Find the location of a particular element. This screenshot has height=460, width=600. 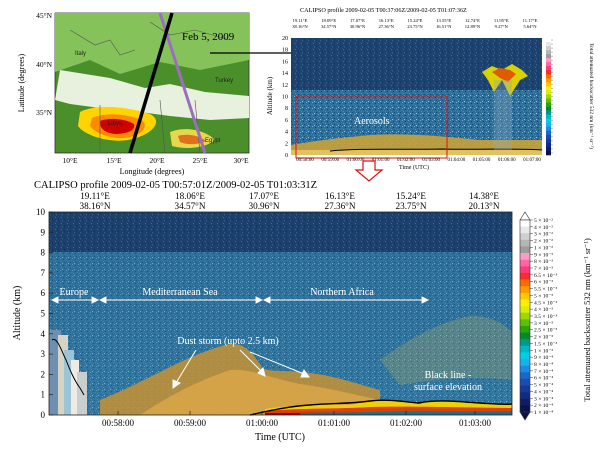

colorbar-tick-label: 3 × 10⁻⁴ is located at coordinates (543, 399).